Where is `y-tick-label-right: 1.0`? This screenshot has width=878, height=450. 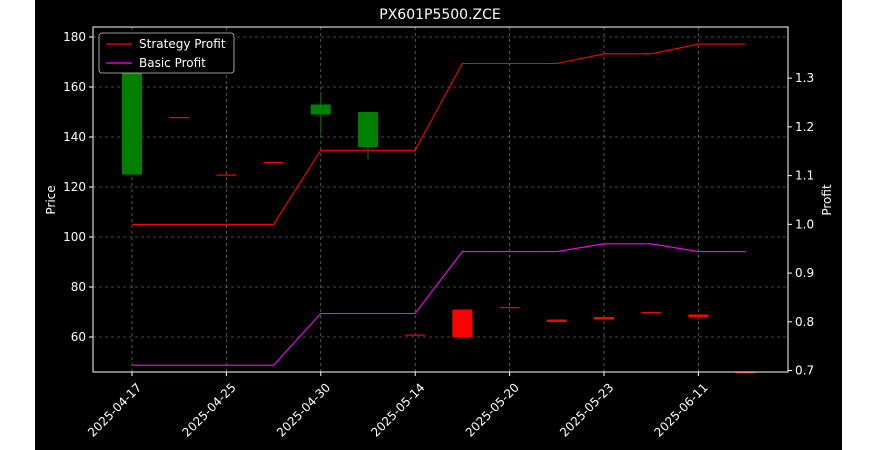 y-tick-label-right: 1.0 is located at coordinates (804, 224).